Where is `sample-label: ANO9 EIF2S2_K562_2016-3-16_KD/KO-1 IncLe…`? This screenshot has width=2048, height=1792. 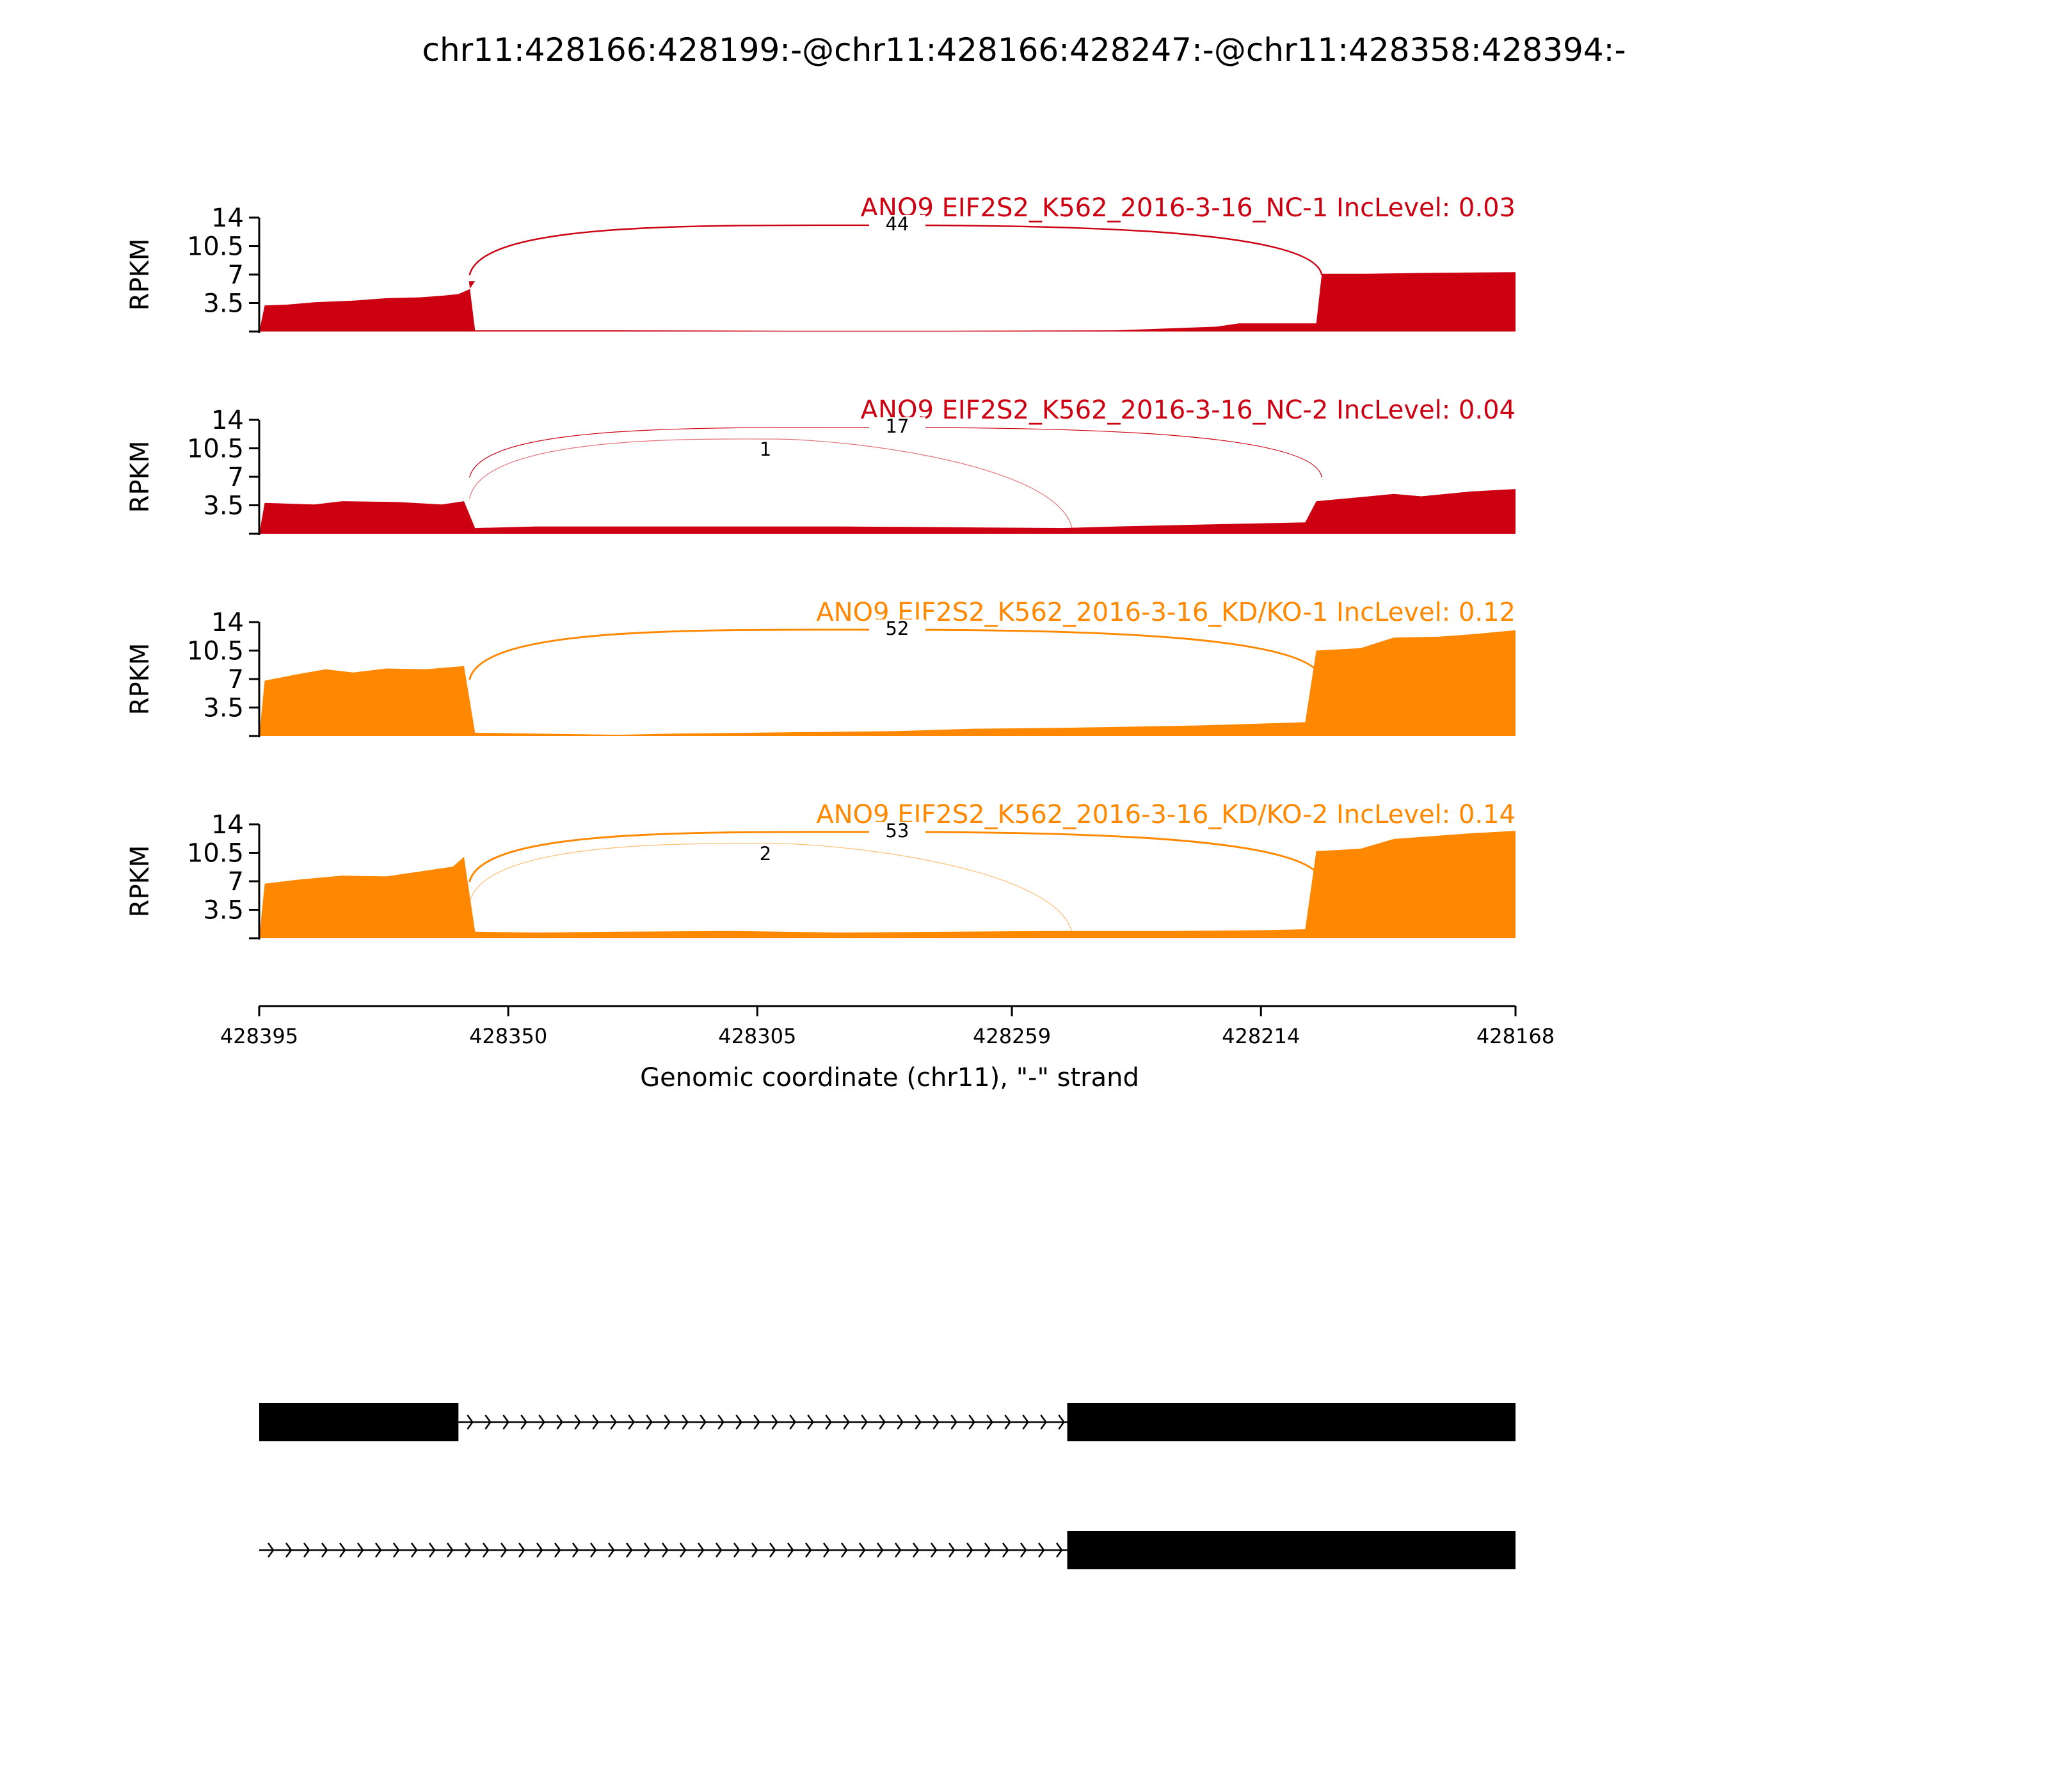 sample-label: ANO9 EIF2S2_K562_2016-3-16_KD/KO-1 IncLe… is located at coordinates (1166, 612).